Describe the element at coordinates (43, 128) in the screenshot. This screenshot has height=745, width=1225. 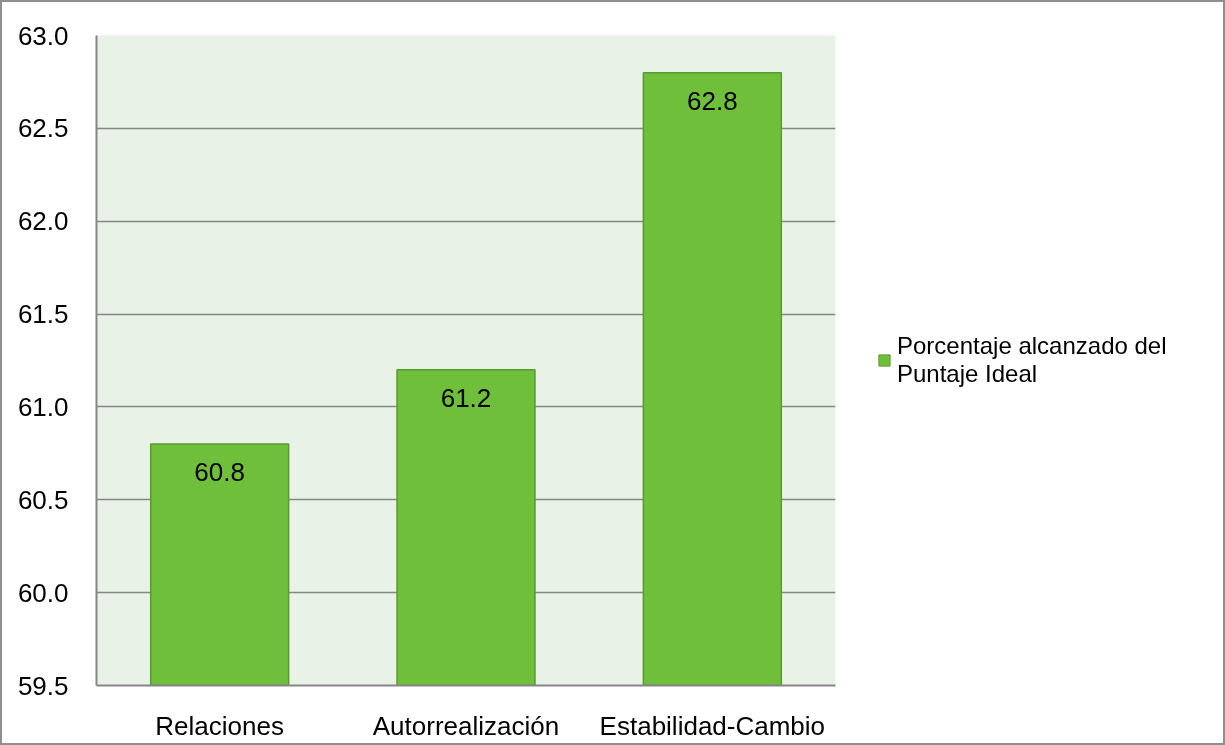
I see `y-tick-label: 62.5` at that location.